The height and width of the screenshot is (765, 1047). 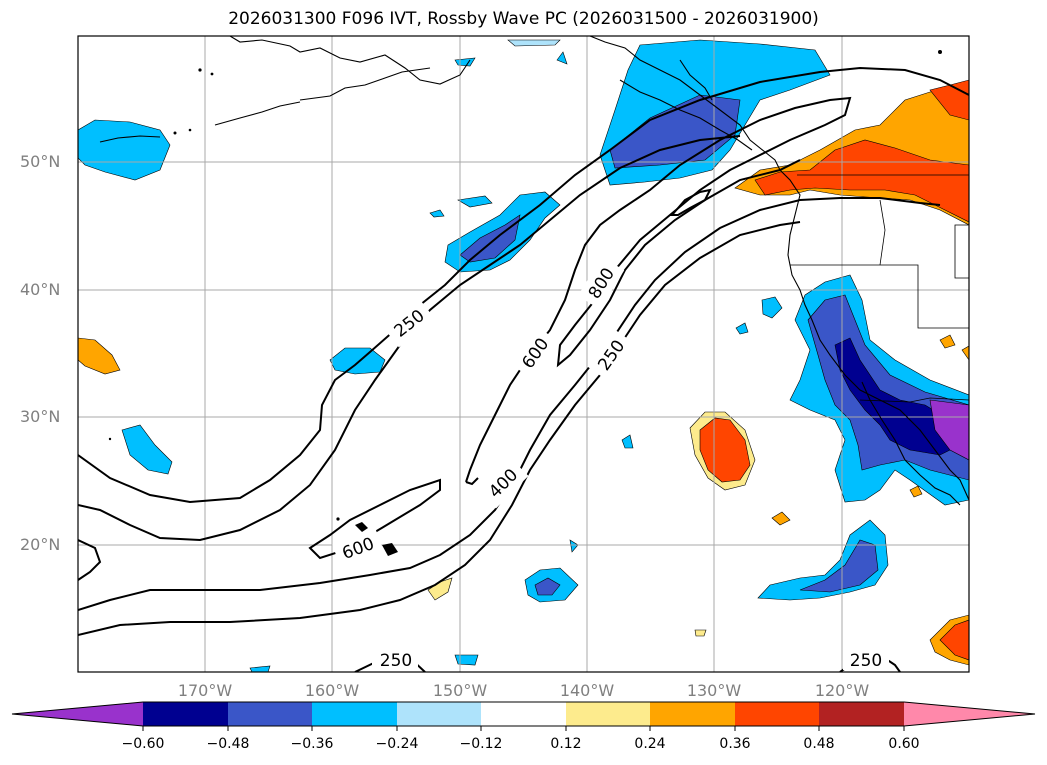 What do you see at coordinates (587, 690) in the screenshot?
I see `longitude-label: 140°W` at bounding box center [587, 690].